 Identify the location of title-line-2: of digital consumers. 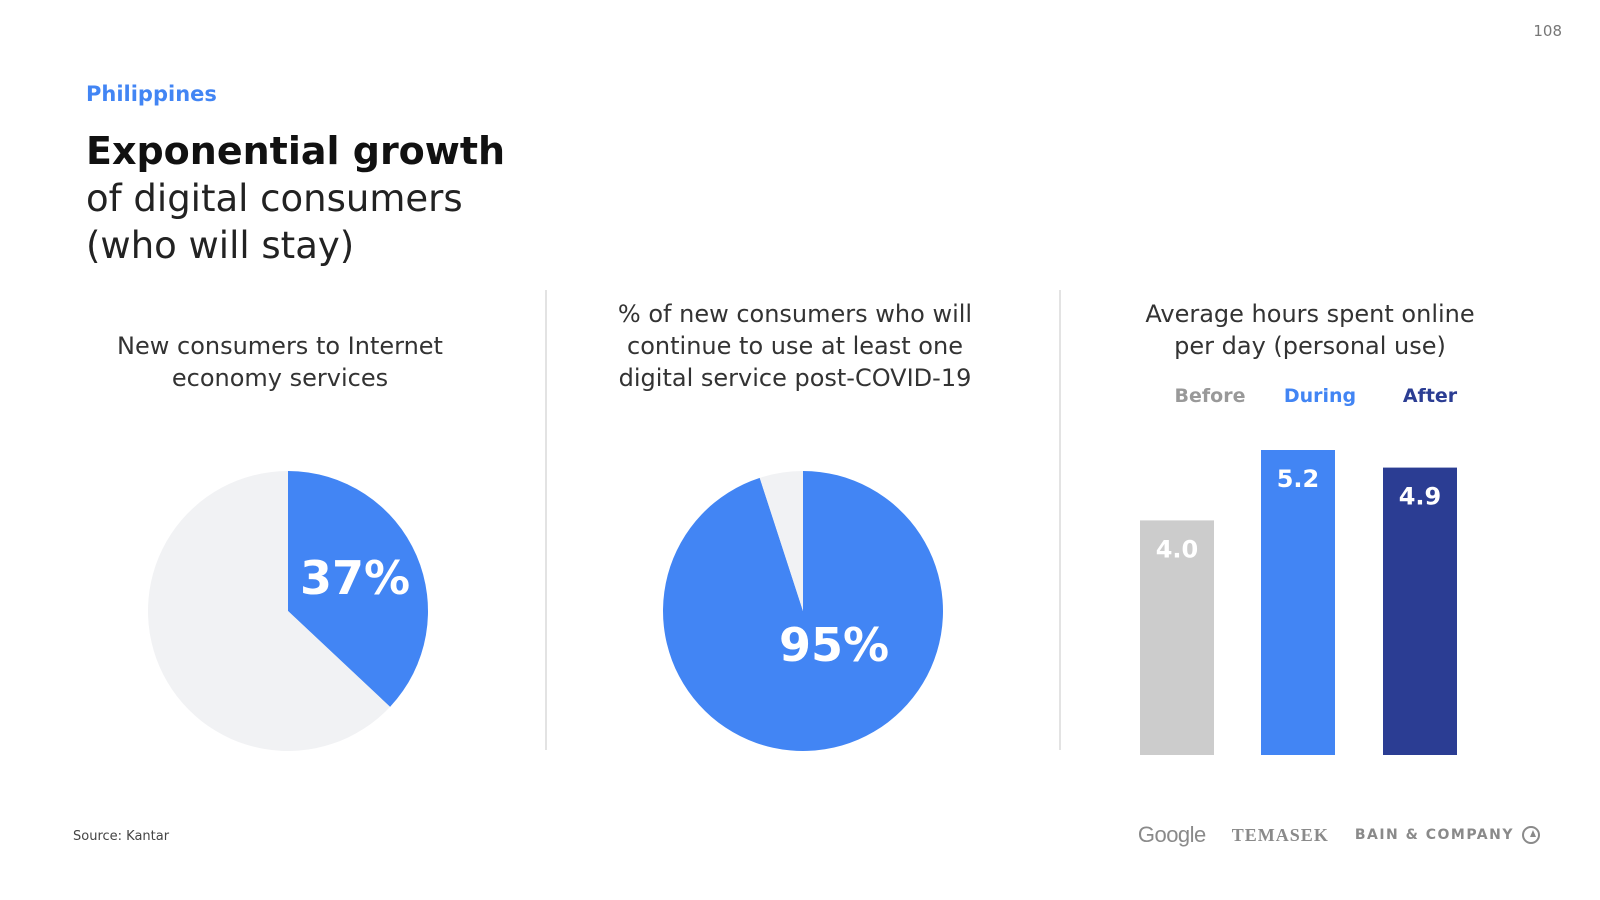
(274, 198).